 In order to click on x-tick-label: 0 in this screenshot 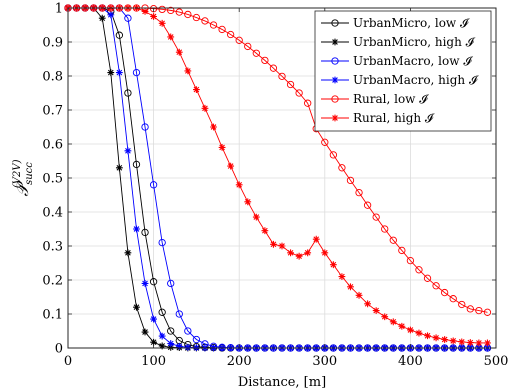, I will do `click(68, 361)`.